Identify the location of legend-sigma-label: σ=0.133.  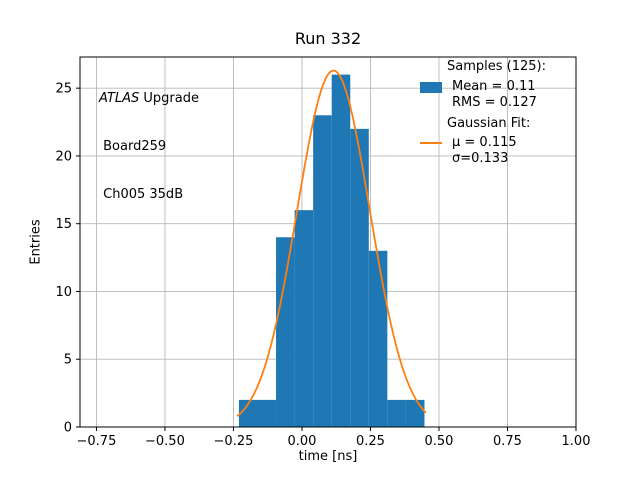
(480, 158).